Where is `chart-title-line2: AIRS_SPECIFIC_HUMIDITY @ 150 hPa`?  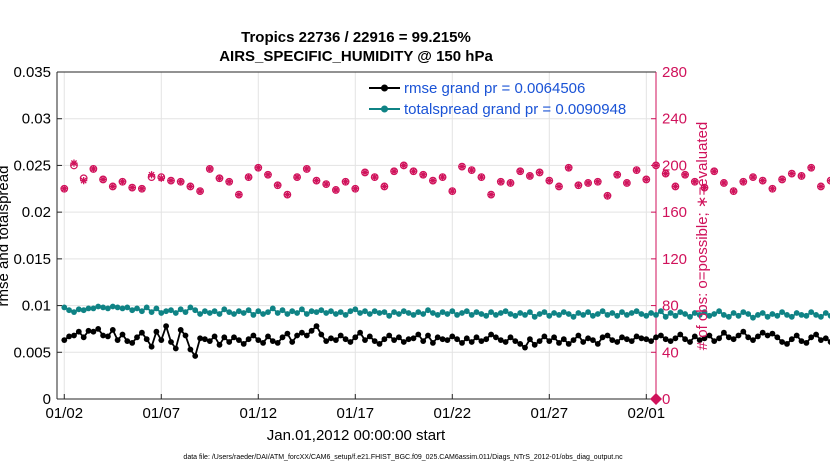 chart-title-line2: AIRS_SPECIFIC_HUMIDITY @ 150 hPa is located at coordinates (356, 56).